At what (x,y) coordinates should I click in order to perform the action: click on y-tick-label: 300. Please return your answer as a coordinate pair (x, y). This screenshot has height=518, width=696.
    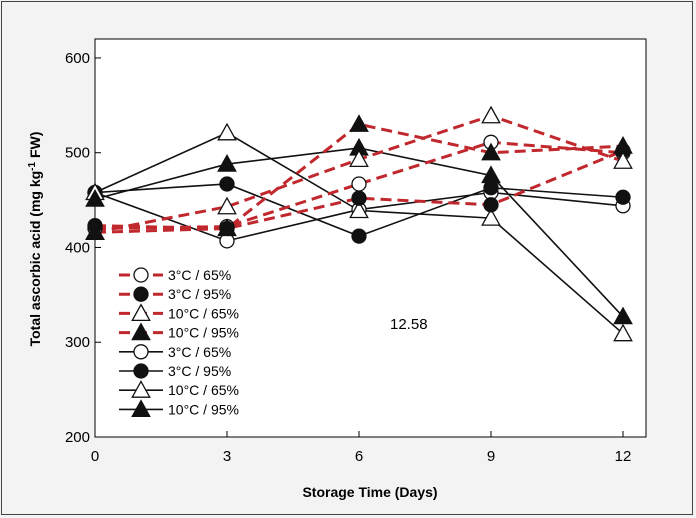
    Looking at the image, I should click on (77, 342).